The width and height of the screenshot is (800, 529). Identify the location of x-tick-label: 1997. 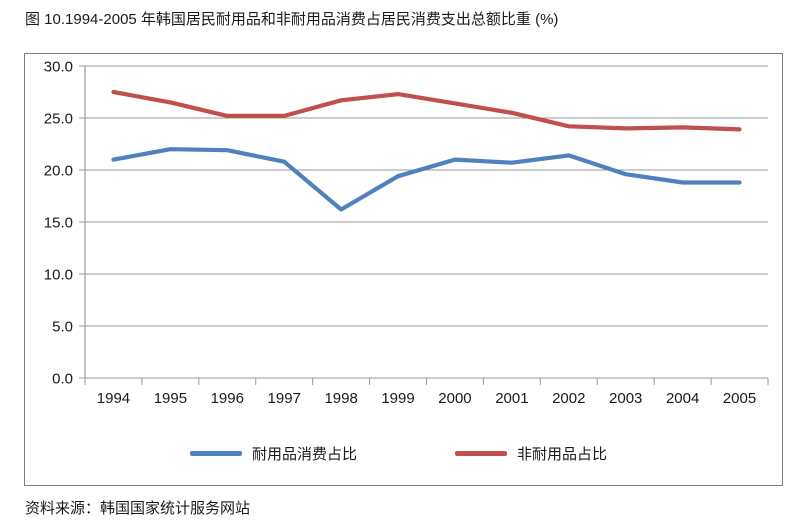
(284, 398).